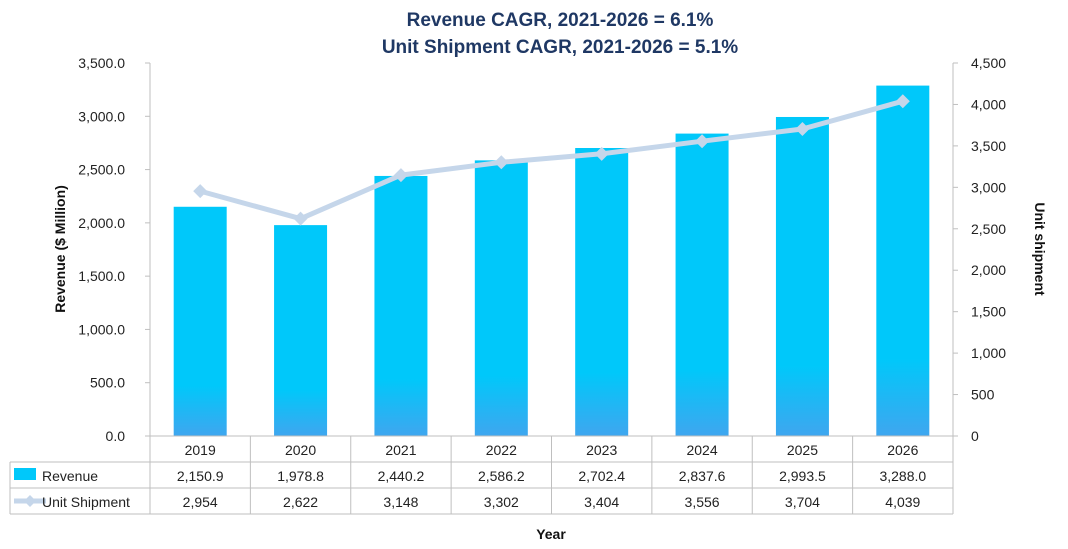 This screenshot has width=1068, height=549. I want to click on unit-shipment-marker-2020, so click(300, 218).